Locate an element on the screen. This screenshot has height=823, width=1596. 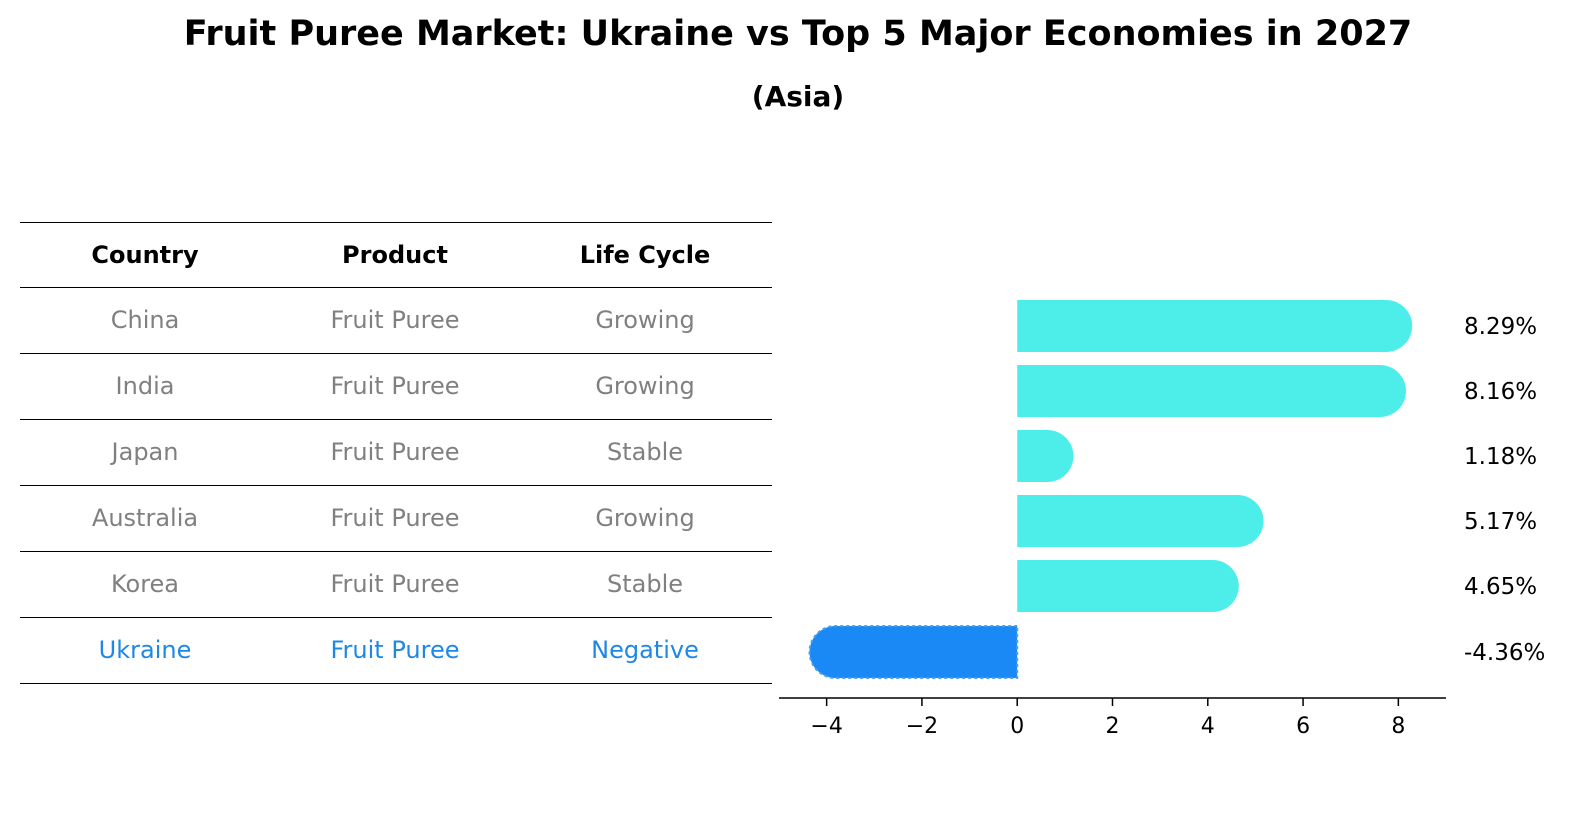
bar-australia is located at coordinates (1140, 521).